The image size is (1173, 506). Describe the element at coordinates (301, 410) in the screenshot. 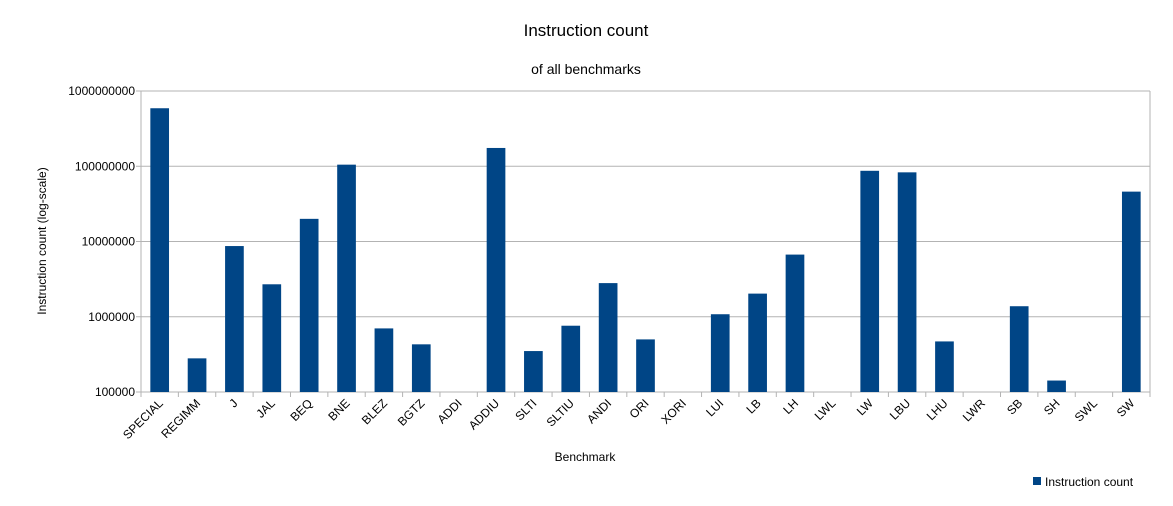

I see `x-tick-label: BEQ` at that location.